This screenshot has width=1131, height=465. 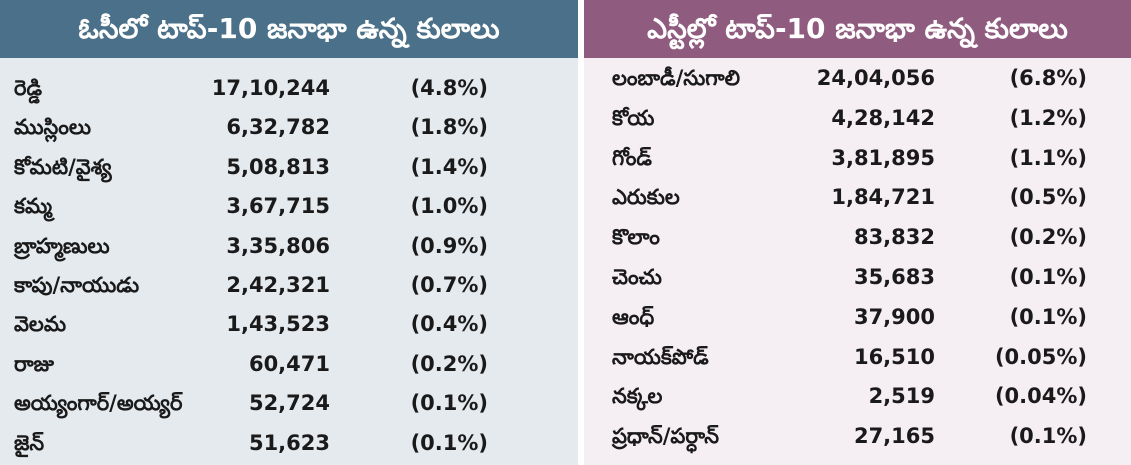 What do you see at coordinates (289, 29) in the screenshot?
I see `oc-table-title: ఓసీలో టాప్‌-10 జనాభా ఉన్న కులాలు` at bounding box center [289, 29].